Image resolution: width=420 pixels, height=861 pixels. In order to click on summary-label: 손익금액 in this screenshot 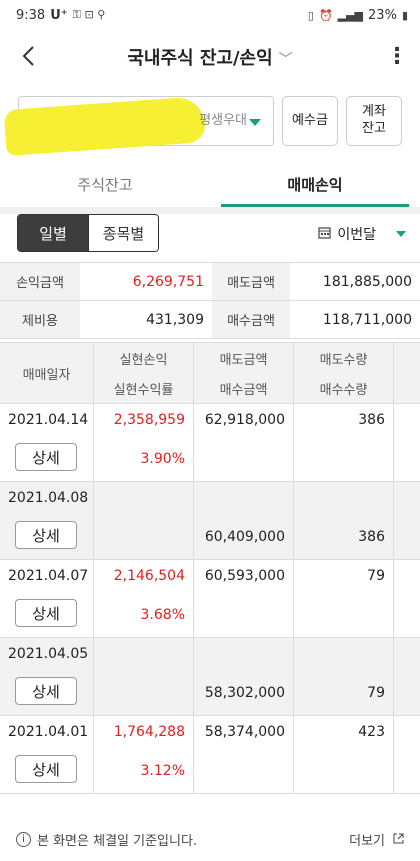, I will do `click(40, 281)`.